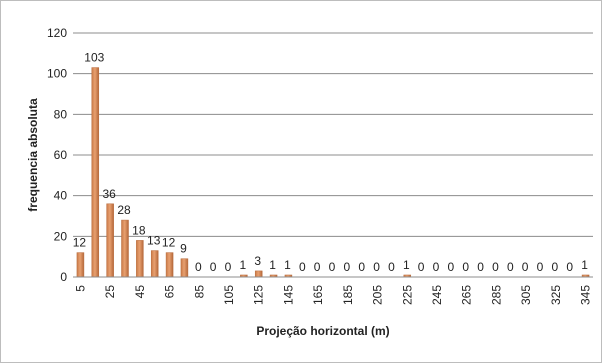 This screenshot has width=602, height=363. What do you see at coordinates (407, 295) in the screenshot?
I see `x-tick-label: 225` at bounding box center [407, 295].